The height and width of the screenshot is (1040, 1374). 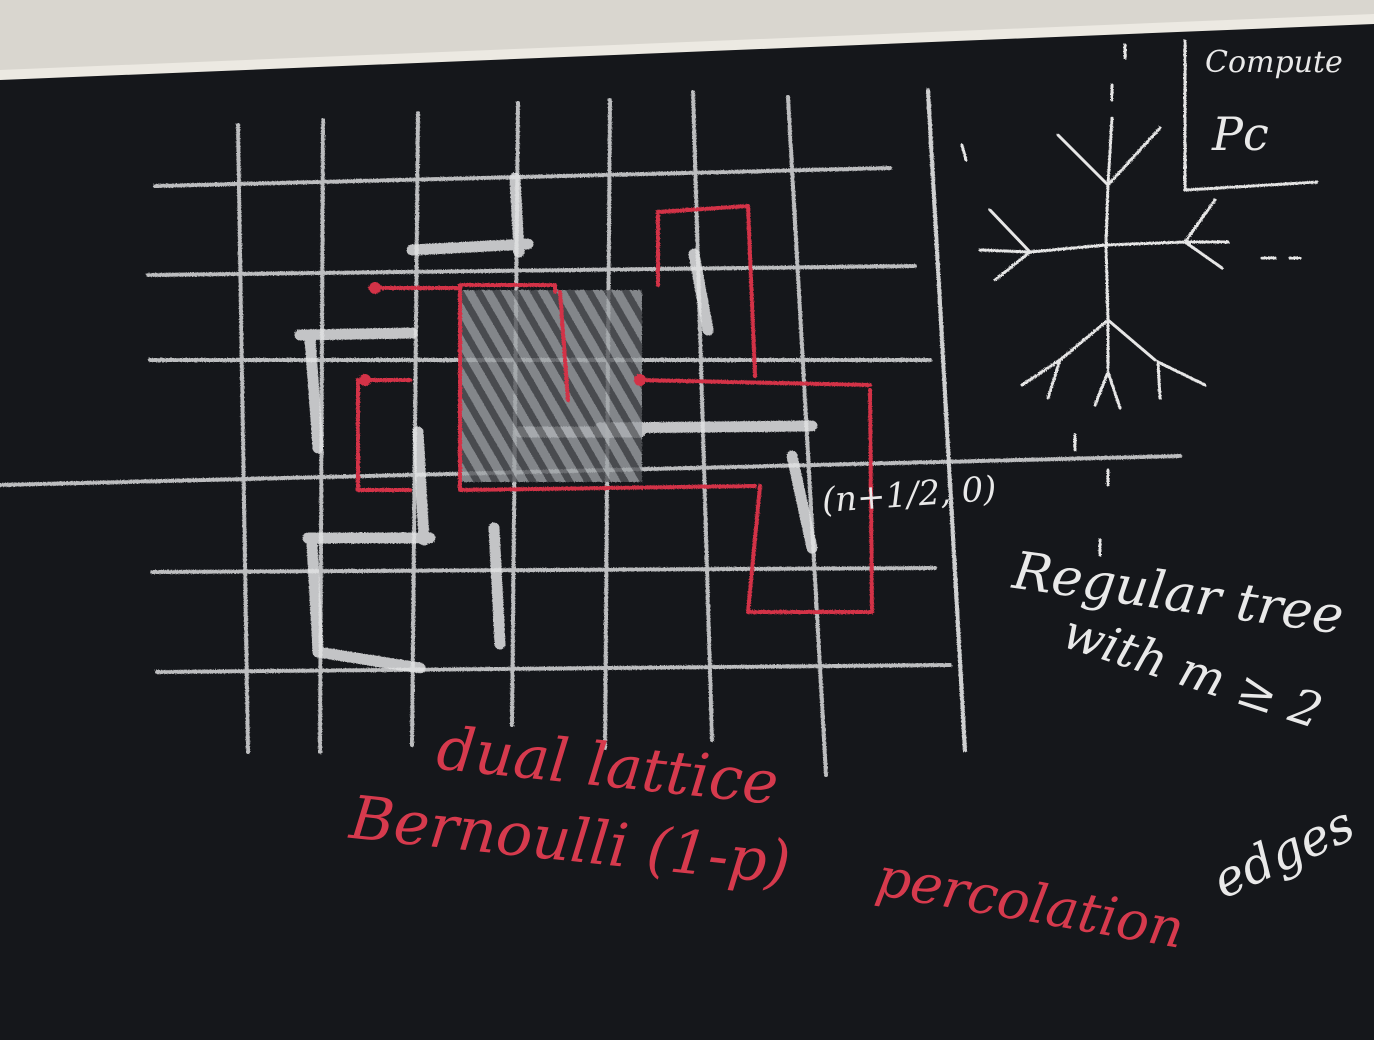 What do you see at coordinates (1274, 62) in the screenshot?
I see `compute-label: Compute` at bounding box center [1274, 62].